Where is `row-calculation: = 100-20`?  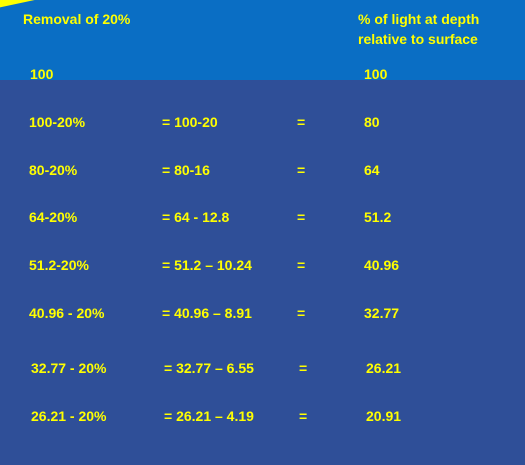 row-calculation: = 100-20 is located at coordinates (190, 122).